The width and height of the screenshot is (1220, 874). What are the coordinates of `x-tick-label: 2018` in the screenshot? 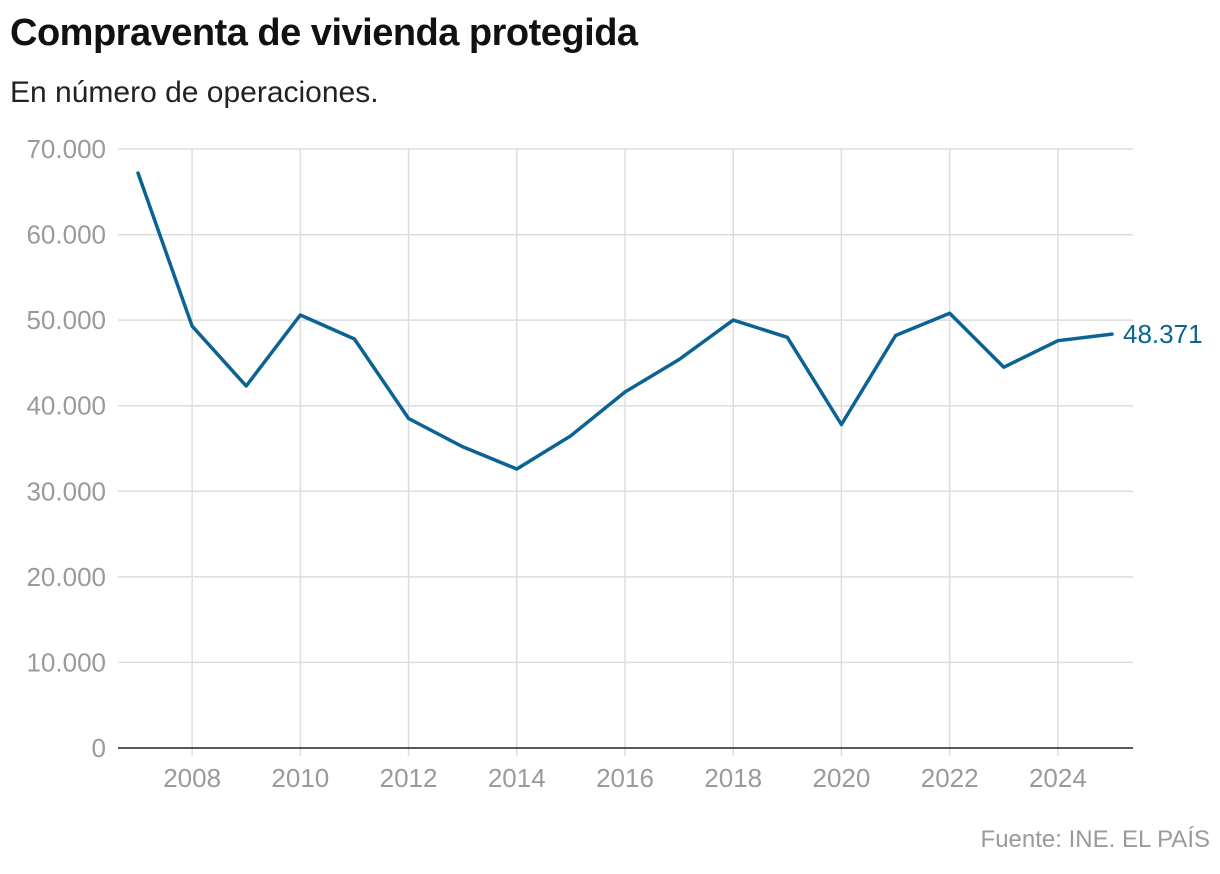 It's located at (733, 778).